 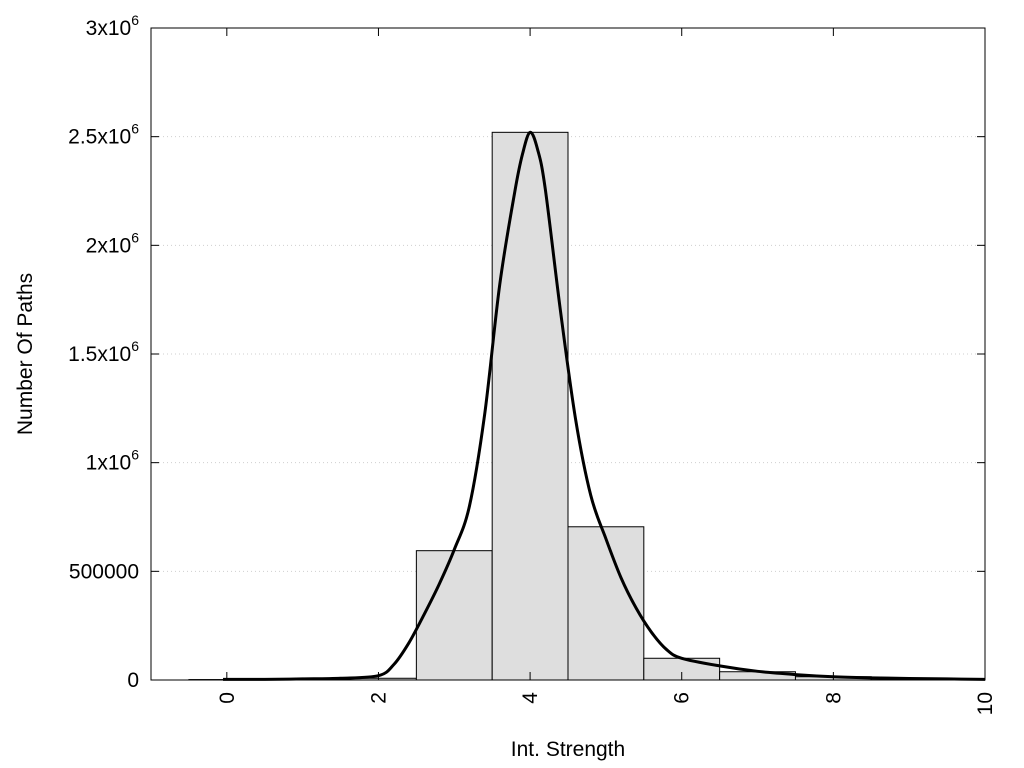 What do you see at coordinates (682, 698) in the screenshot?
I see `x-tick-label-3: 6` at bounding box center [682, 698].